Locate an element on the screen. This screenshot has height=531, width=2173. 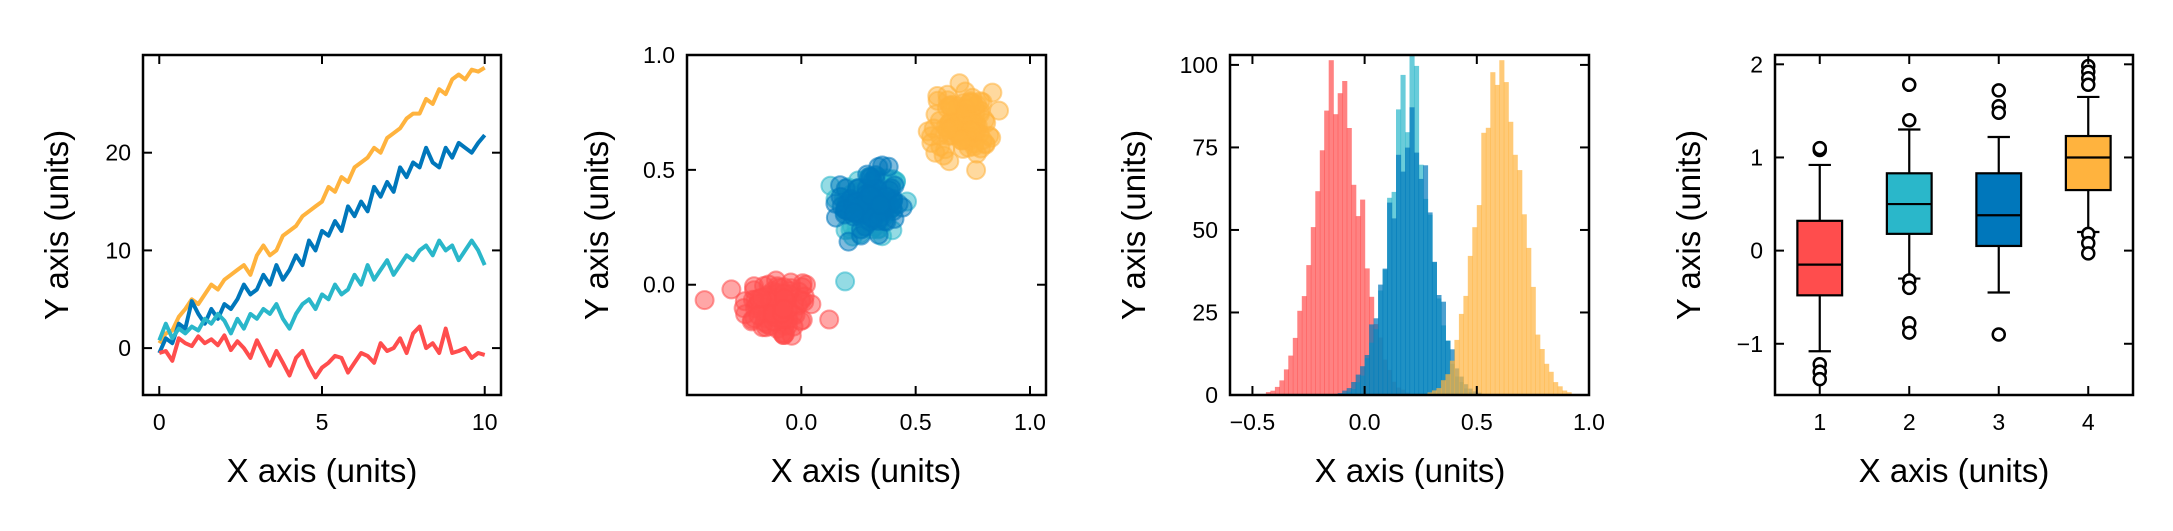
y-tick-label: 1 is located at coordinates (1756, 157).